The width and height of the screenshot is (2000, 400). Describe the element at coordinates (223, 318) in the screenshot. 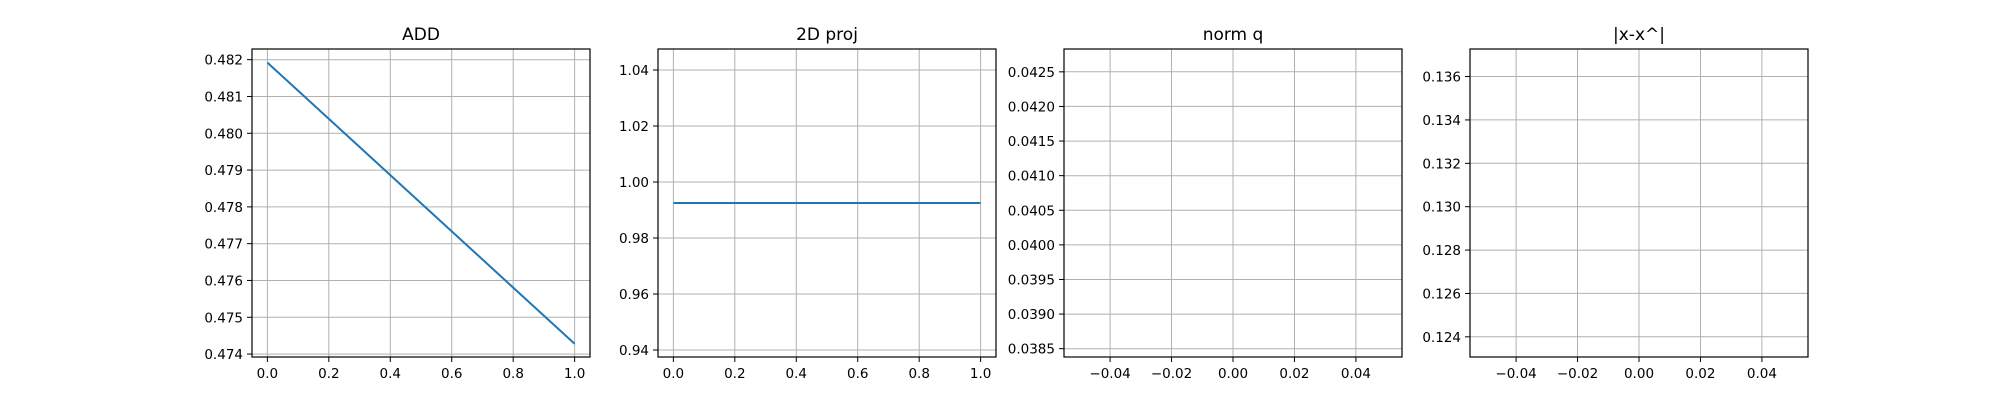

I see `y-tick-label: 0.475` at that location.